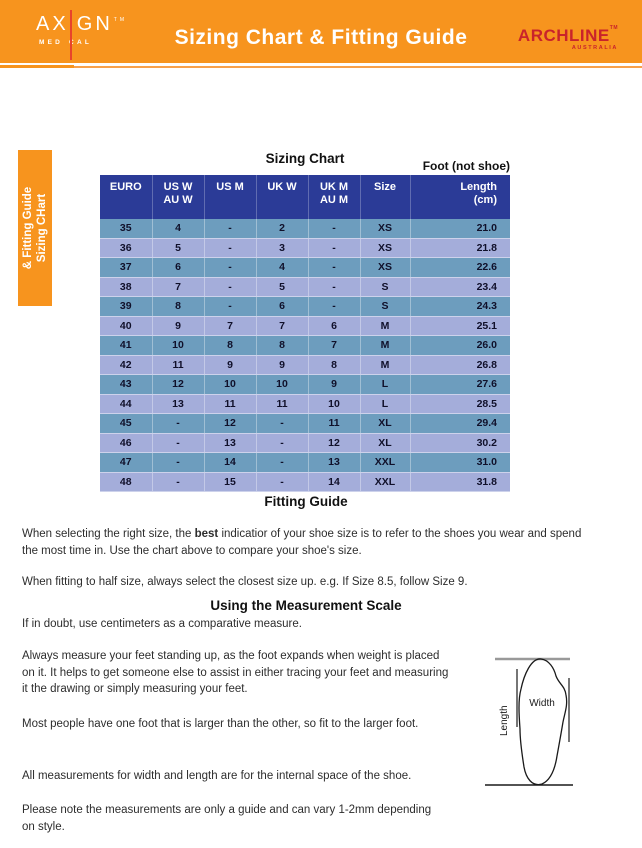 The image size is (642, 848). What do you see at coordinates (126, 326) in the screenshot?
I see `table-cell: 40` at bounding box center [126, 326].